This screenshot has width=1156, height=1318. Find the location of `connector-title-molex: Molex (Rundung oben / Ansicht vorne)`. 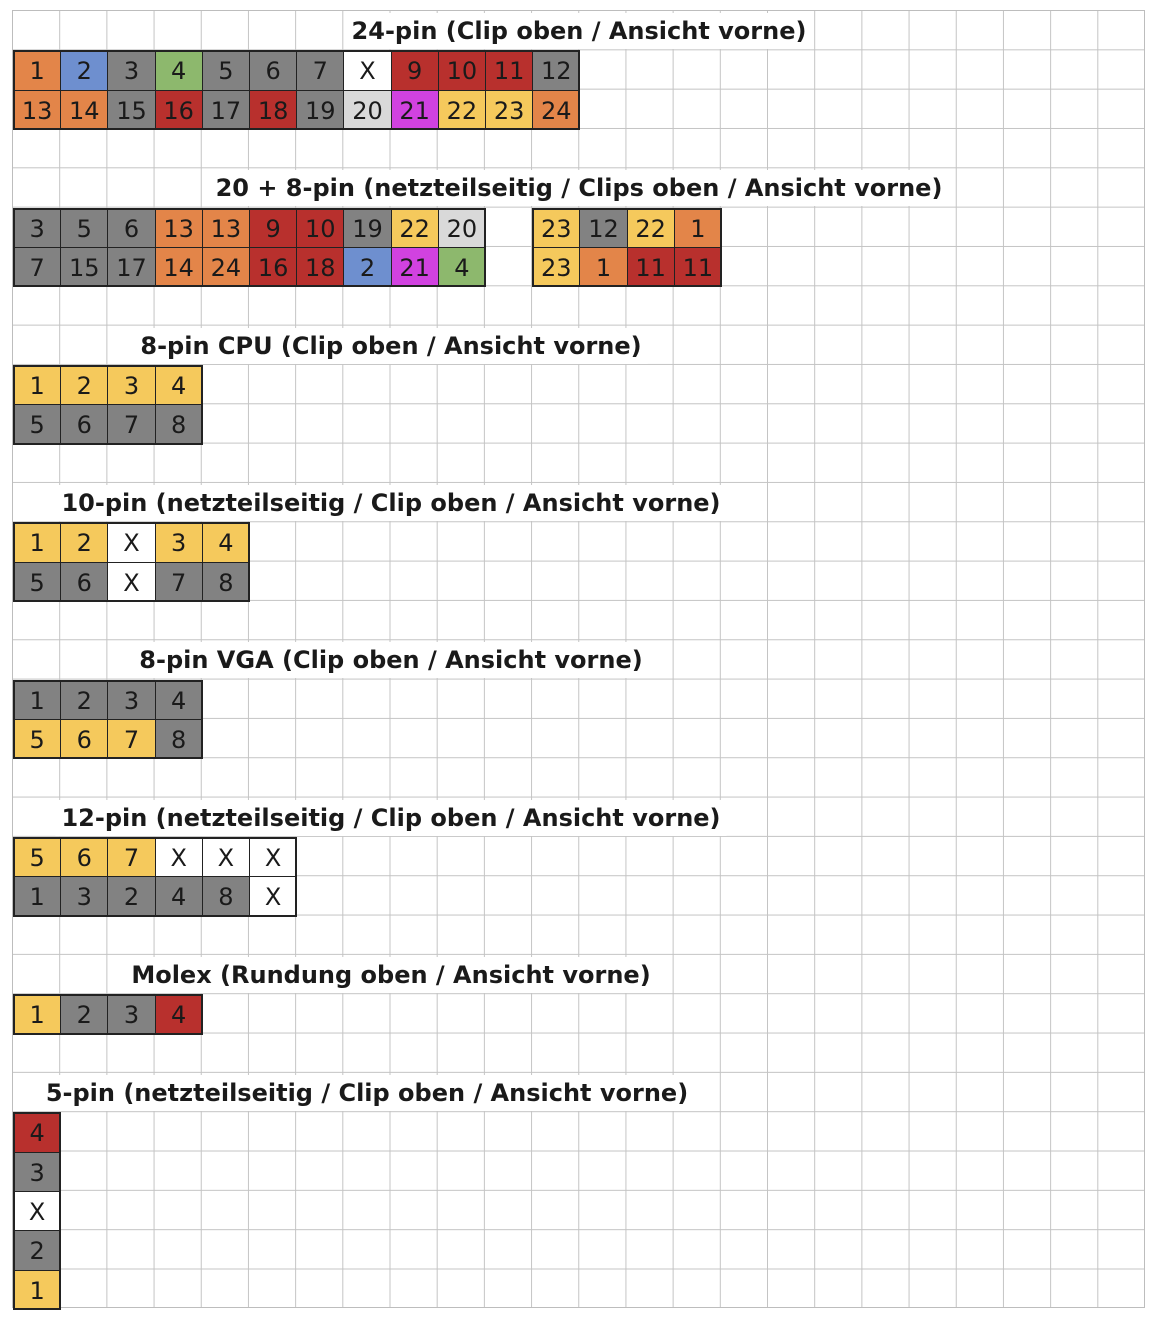

connector-title-molex: Molex (Rundung oben / Ansicht vorne) is located at coordinates (391, 974).